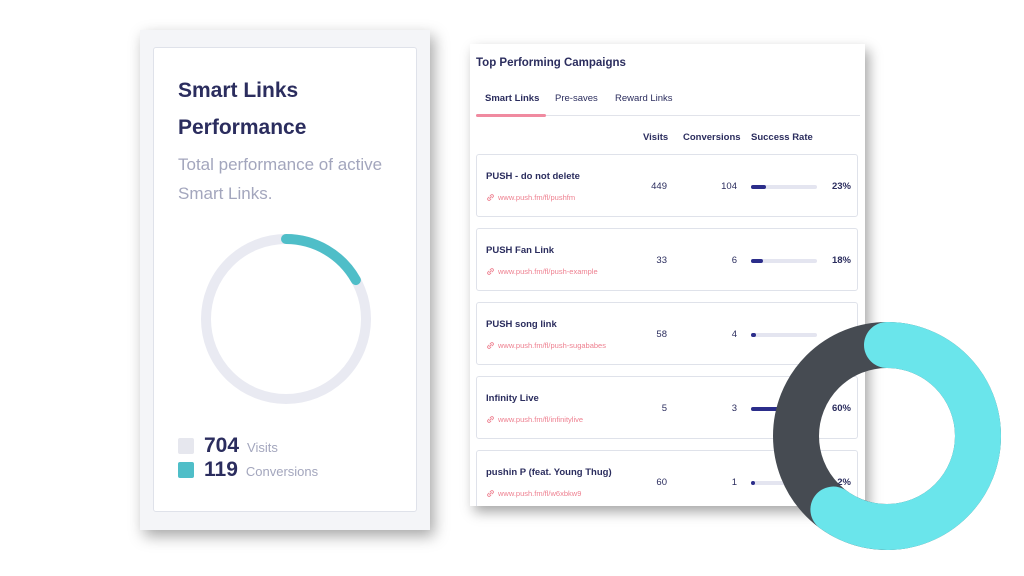  I want to click on donut-conversion-arc, so click(286, 319).